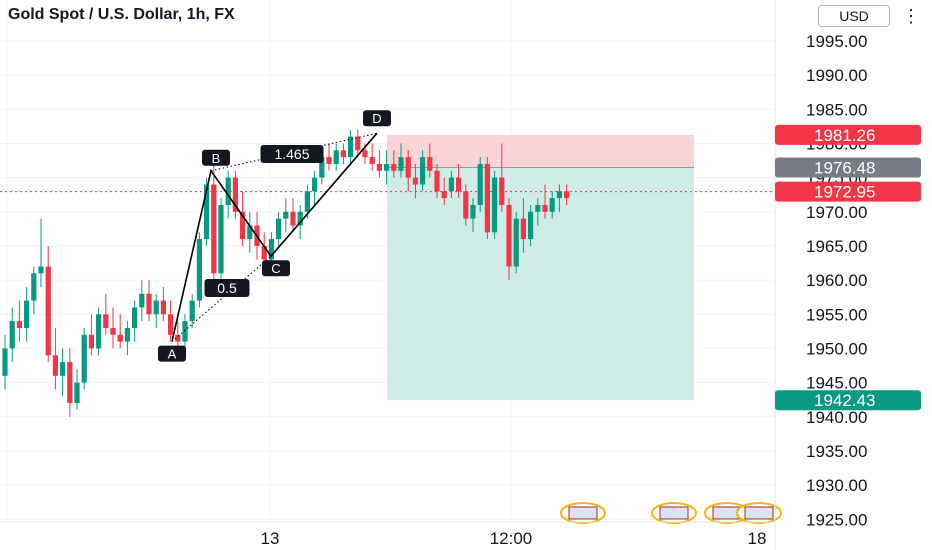 The image size is (932, 550). I want to click on price-axis-tick: 1995.00, so click(836, 41).